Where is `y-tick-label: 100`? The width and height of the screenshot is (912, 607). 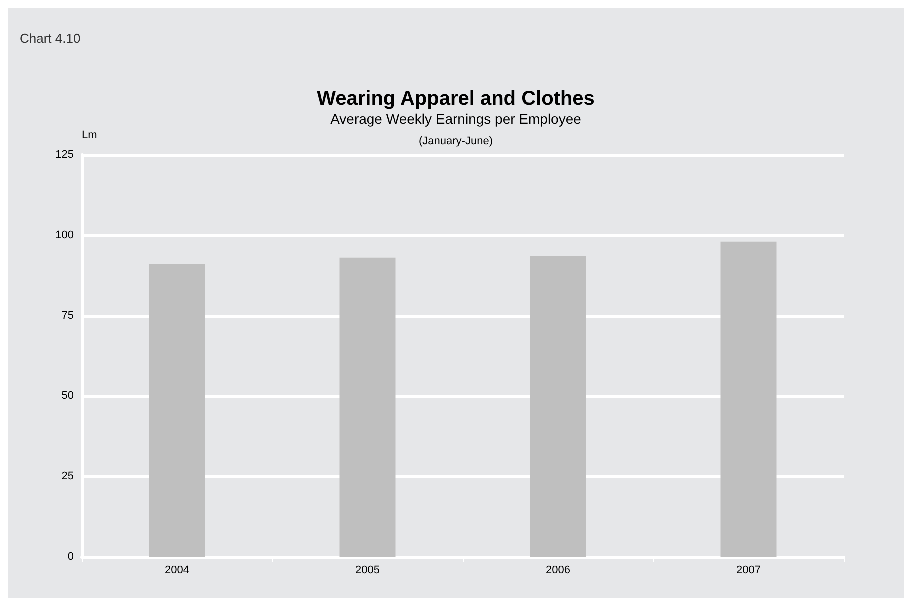
y-tick-label: 100 is located at coordinates (65, 235).